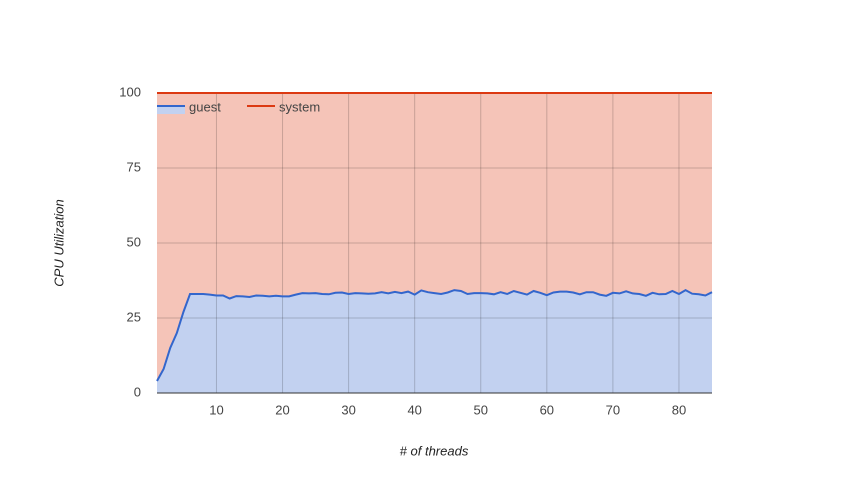  What do you see at coordinates (679, 409) in the screenshot?
I see `x-tick-label: 80` at bounding box center [679, 409].